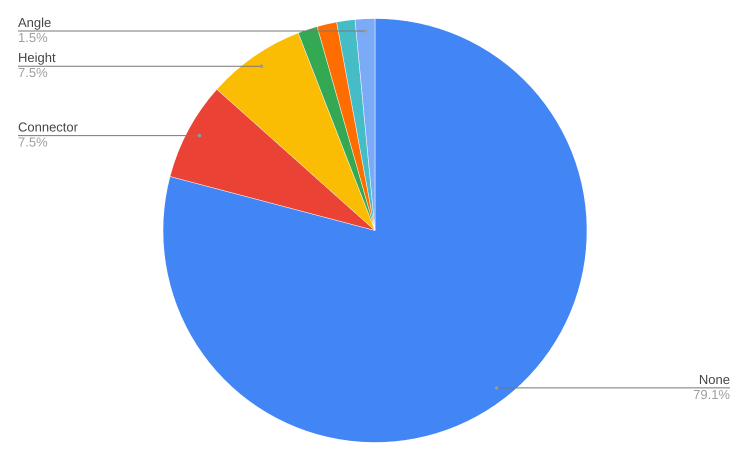  What do you see at coordinates (33, 37) in the screenshot?
I see `data-label: 1.5%` at bounding box center [33, 37].